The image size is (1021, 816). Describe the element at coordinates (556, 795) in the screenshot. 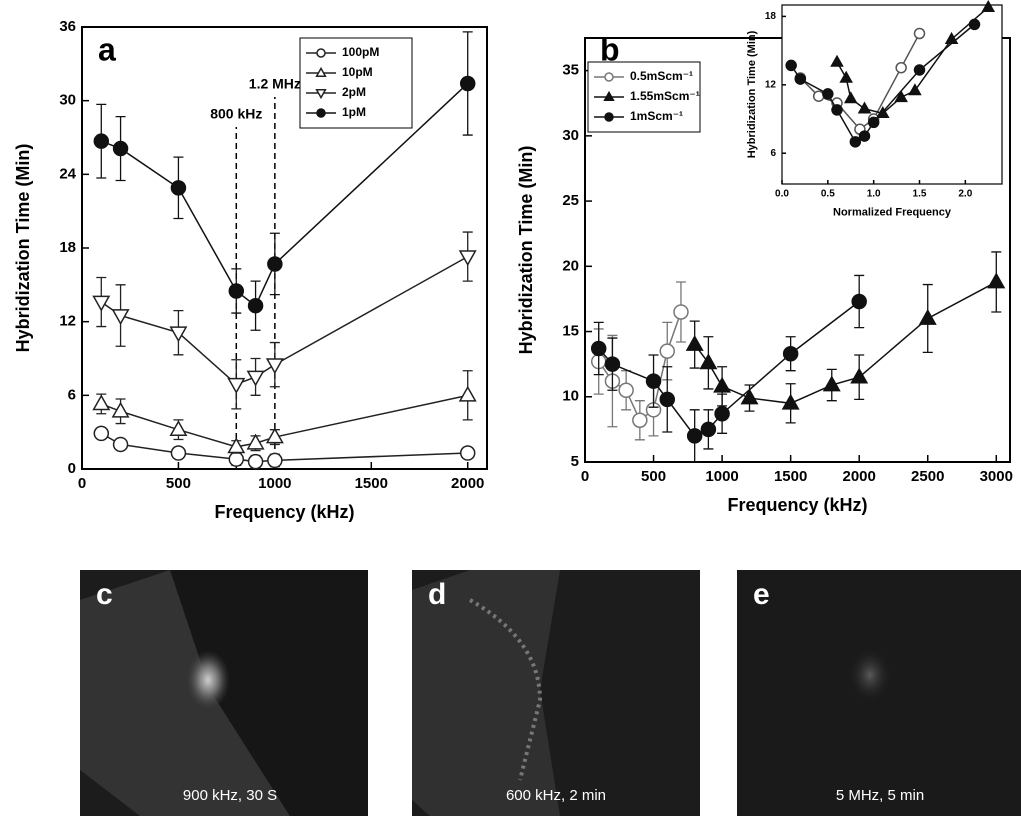

I see `caption: 600 kHz, 2 min` at that location.